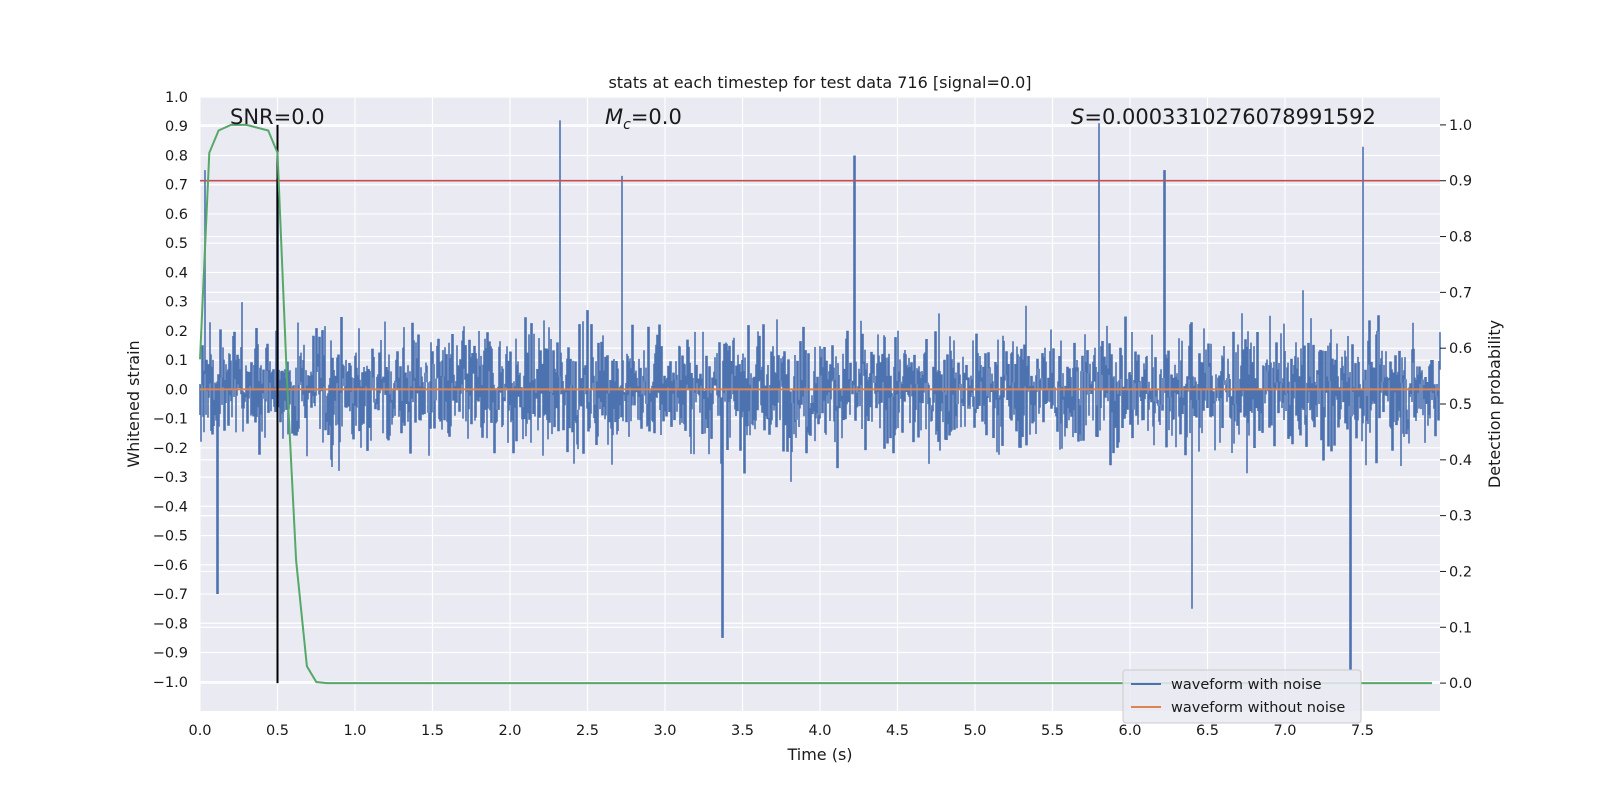 This screenshot has height=800, width=1600. What do you see at coordinates (1284, 731) in the screenshot?
I see `x-tick-label: 7.0` at bounding box center [1284, 731].